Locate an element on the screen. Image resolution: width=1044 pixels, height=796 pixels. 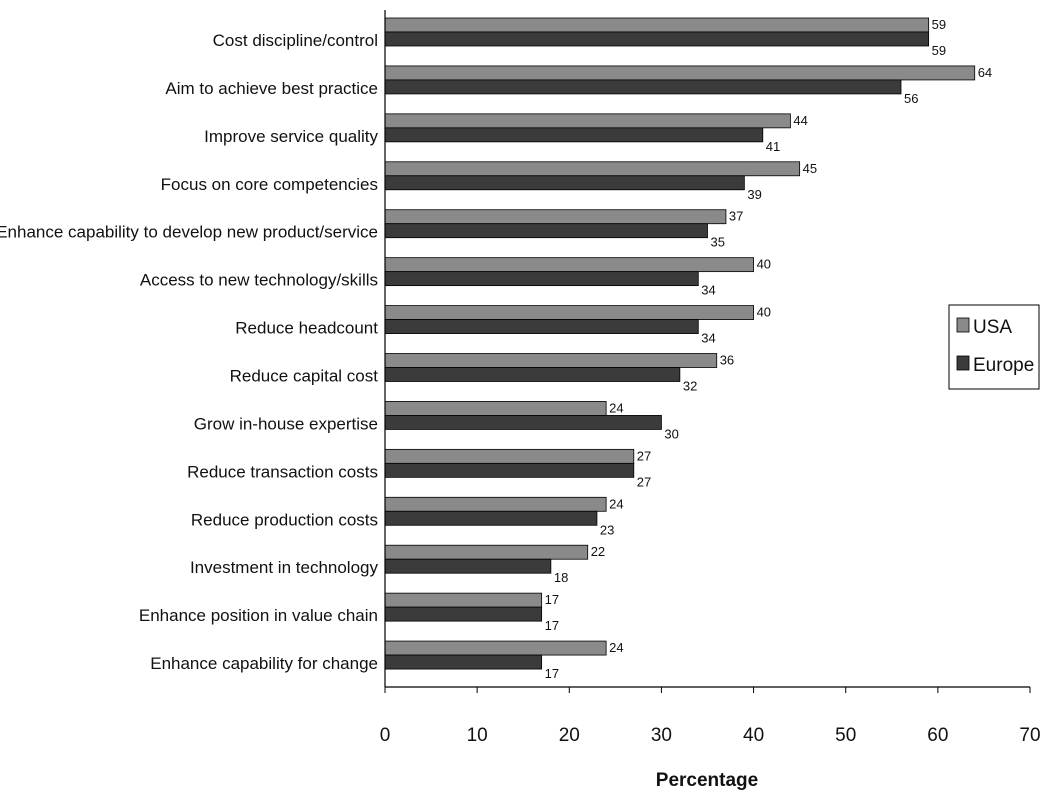
category-label: Enhance position in value chain is located at coordinates (258, 615).